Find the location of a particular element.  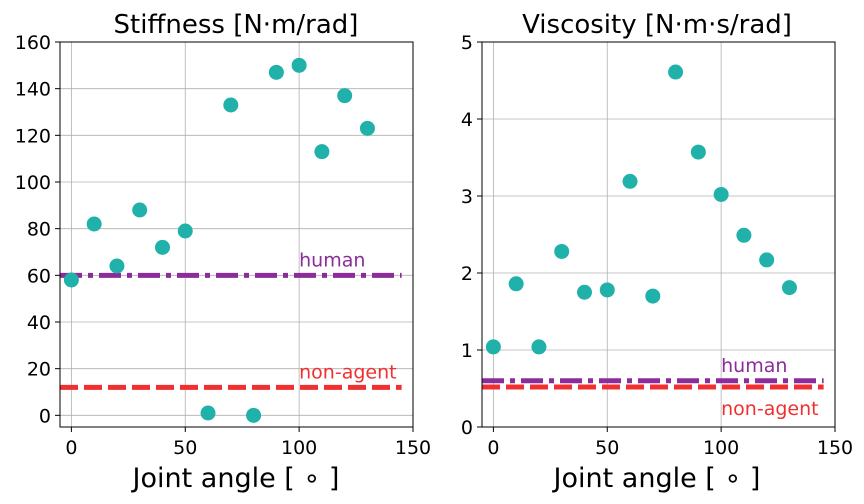

viscosity-x-tick-label: 50 is located at coordinates (607, 448).